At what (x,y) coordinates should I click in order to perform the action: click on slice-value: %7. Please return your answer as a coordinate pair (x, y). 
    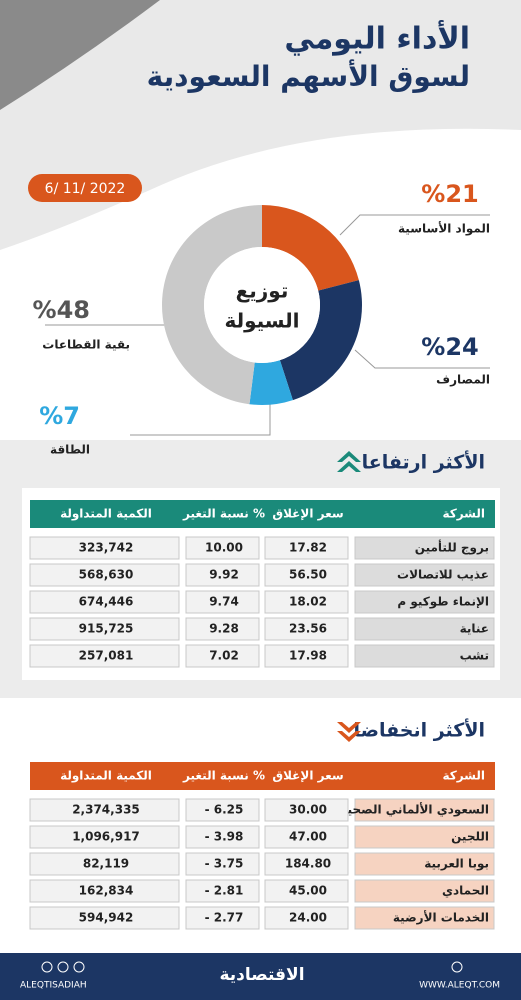
    Looking at the image, I should click on (59, 416).